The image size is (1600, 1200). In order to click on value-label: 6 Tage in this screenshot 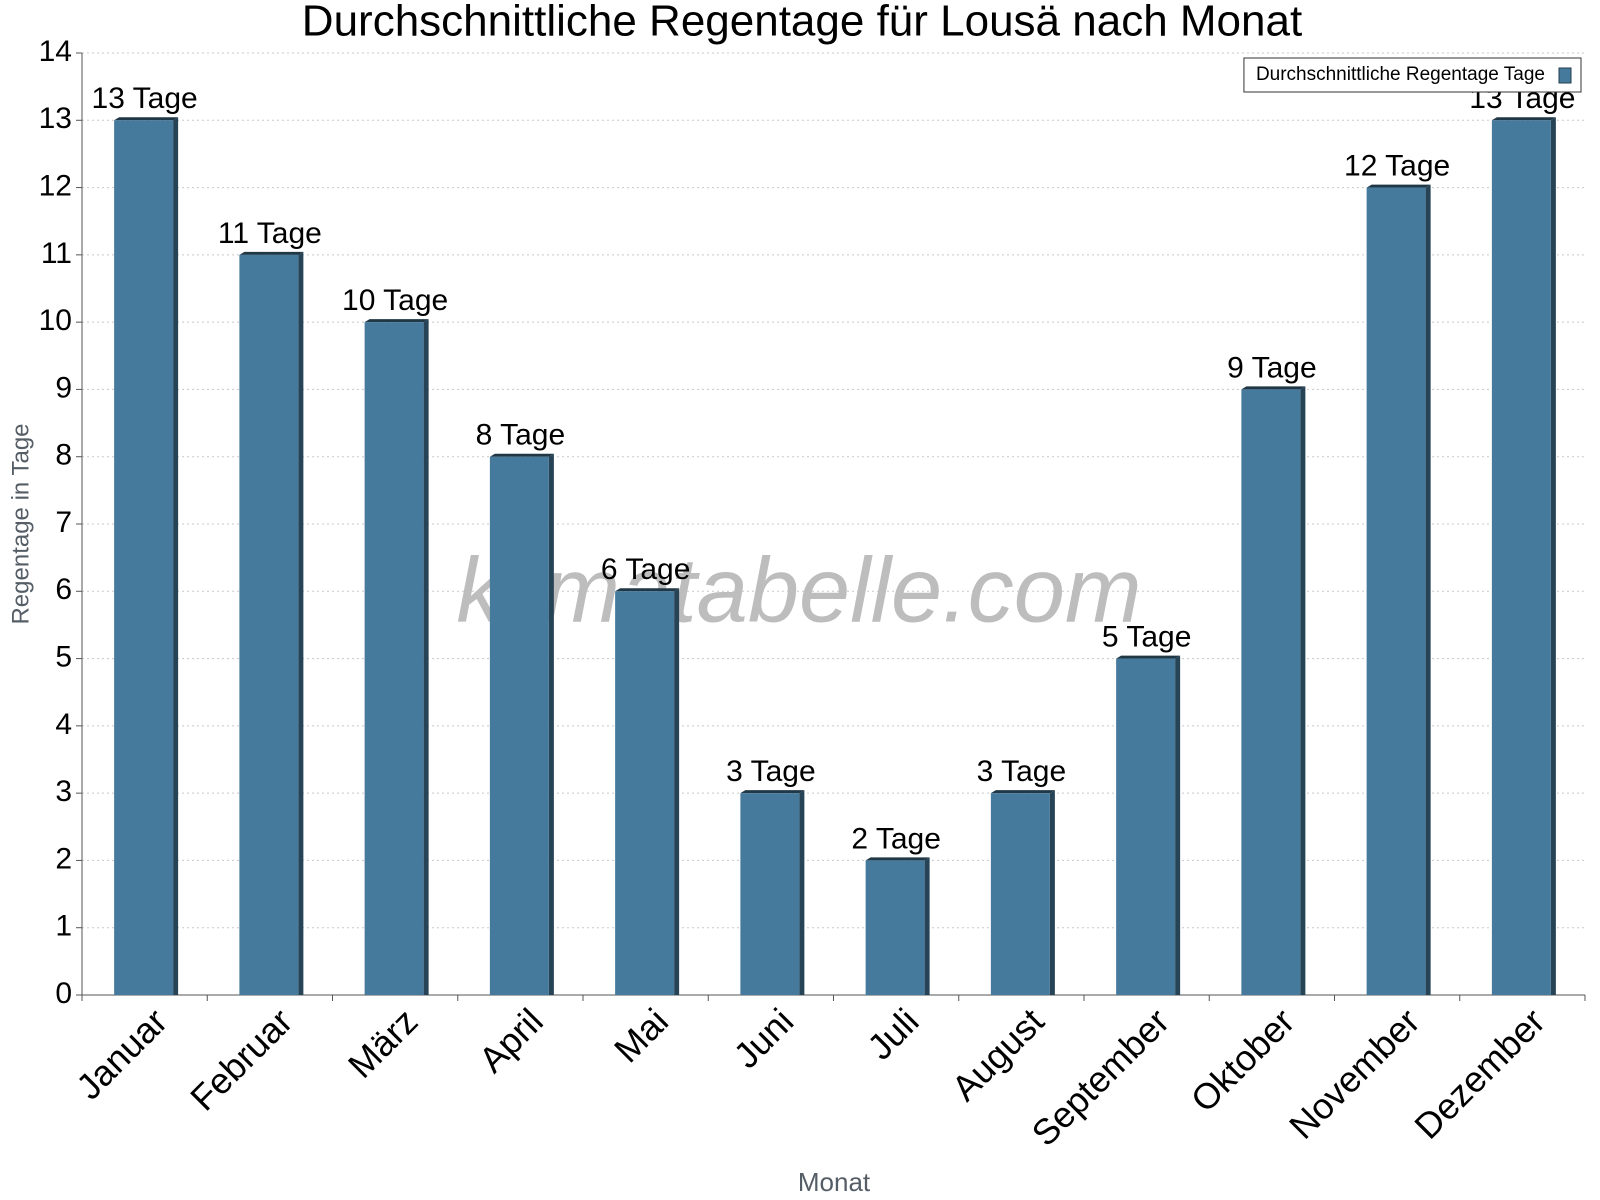, I will do `click(646, 569)`.